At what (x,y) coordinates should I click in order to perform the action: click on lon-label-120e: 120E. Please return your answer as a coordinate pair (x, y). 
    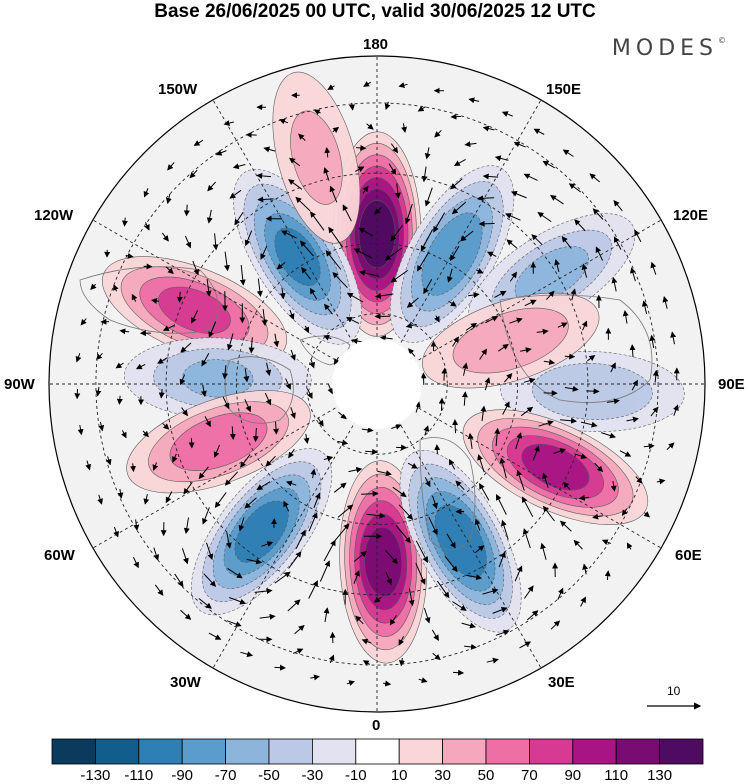
    Looking at the image, I should click on (690, 215).